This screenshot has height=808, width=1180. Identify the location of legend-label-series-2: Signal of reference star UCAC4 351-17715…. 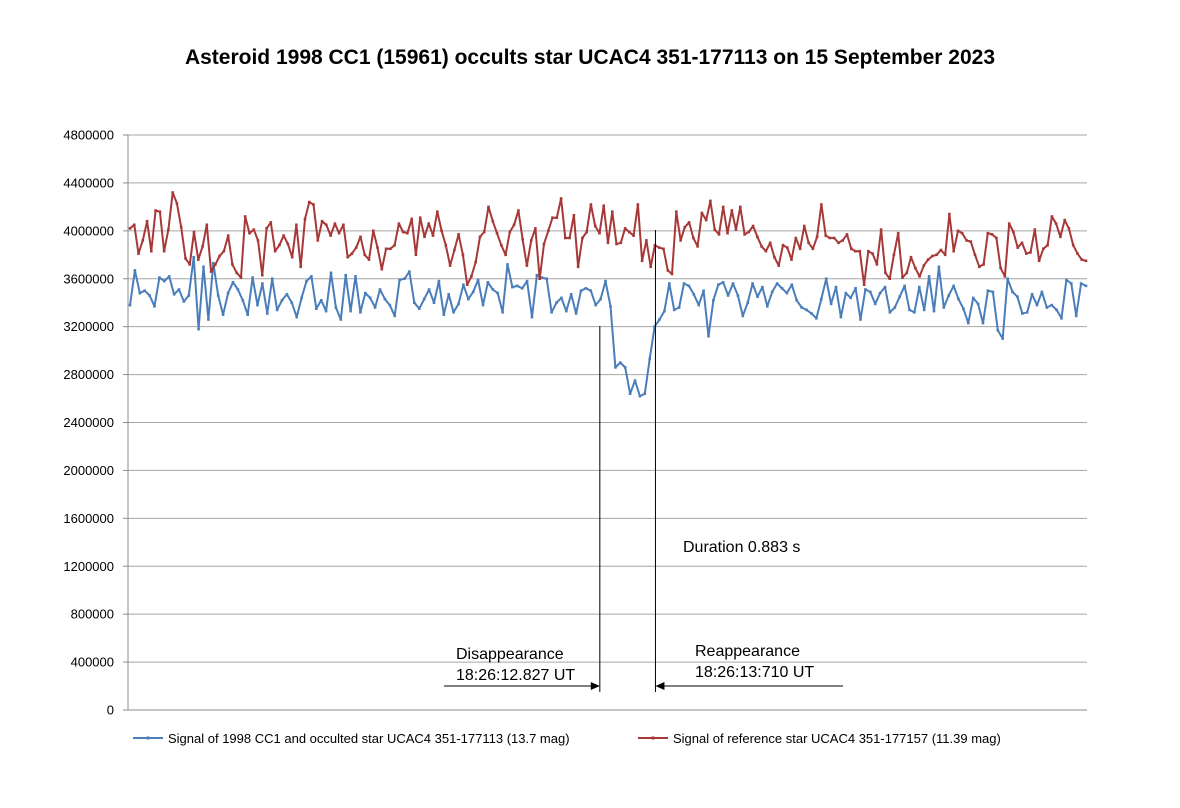
(837, 738).